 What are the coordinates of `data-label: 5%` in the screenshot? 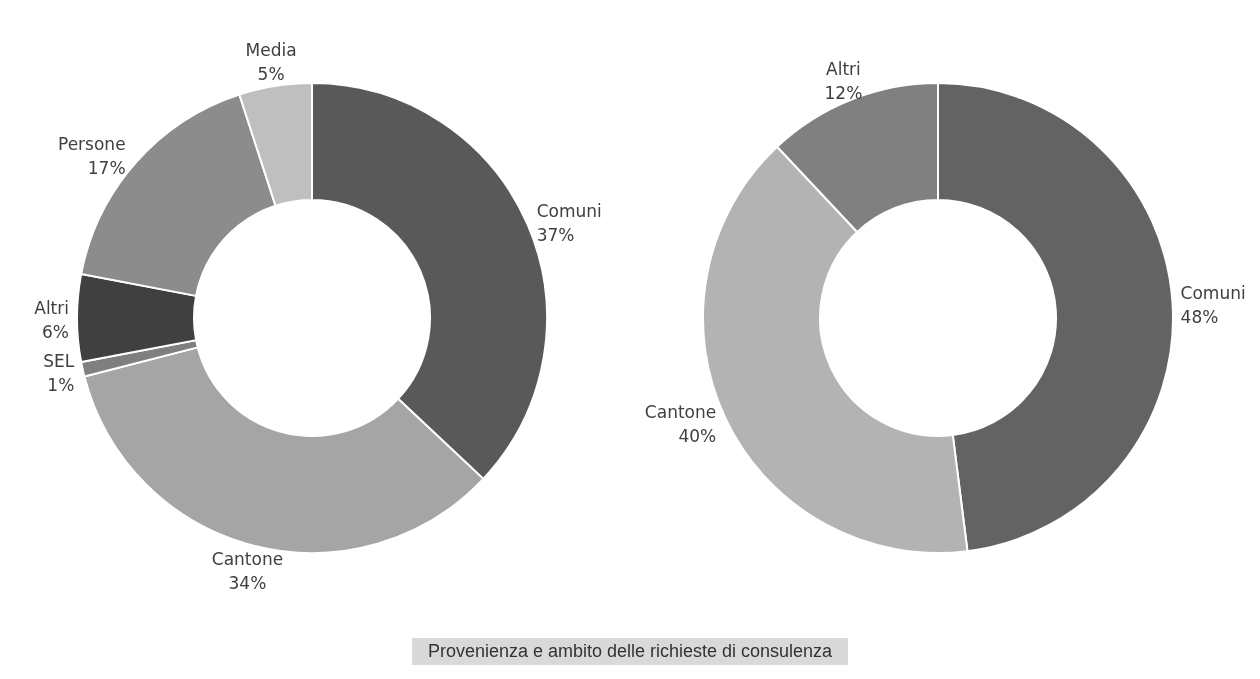 It's located at (271, 73).